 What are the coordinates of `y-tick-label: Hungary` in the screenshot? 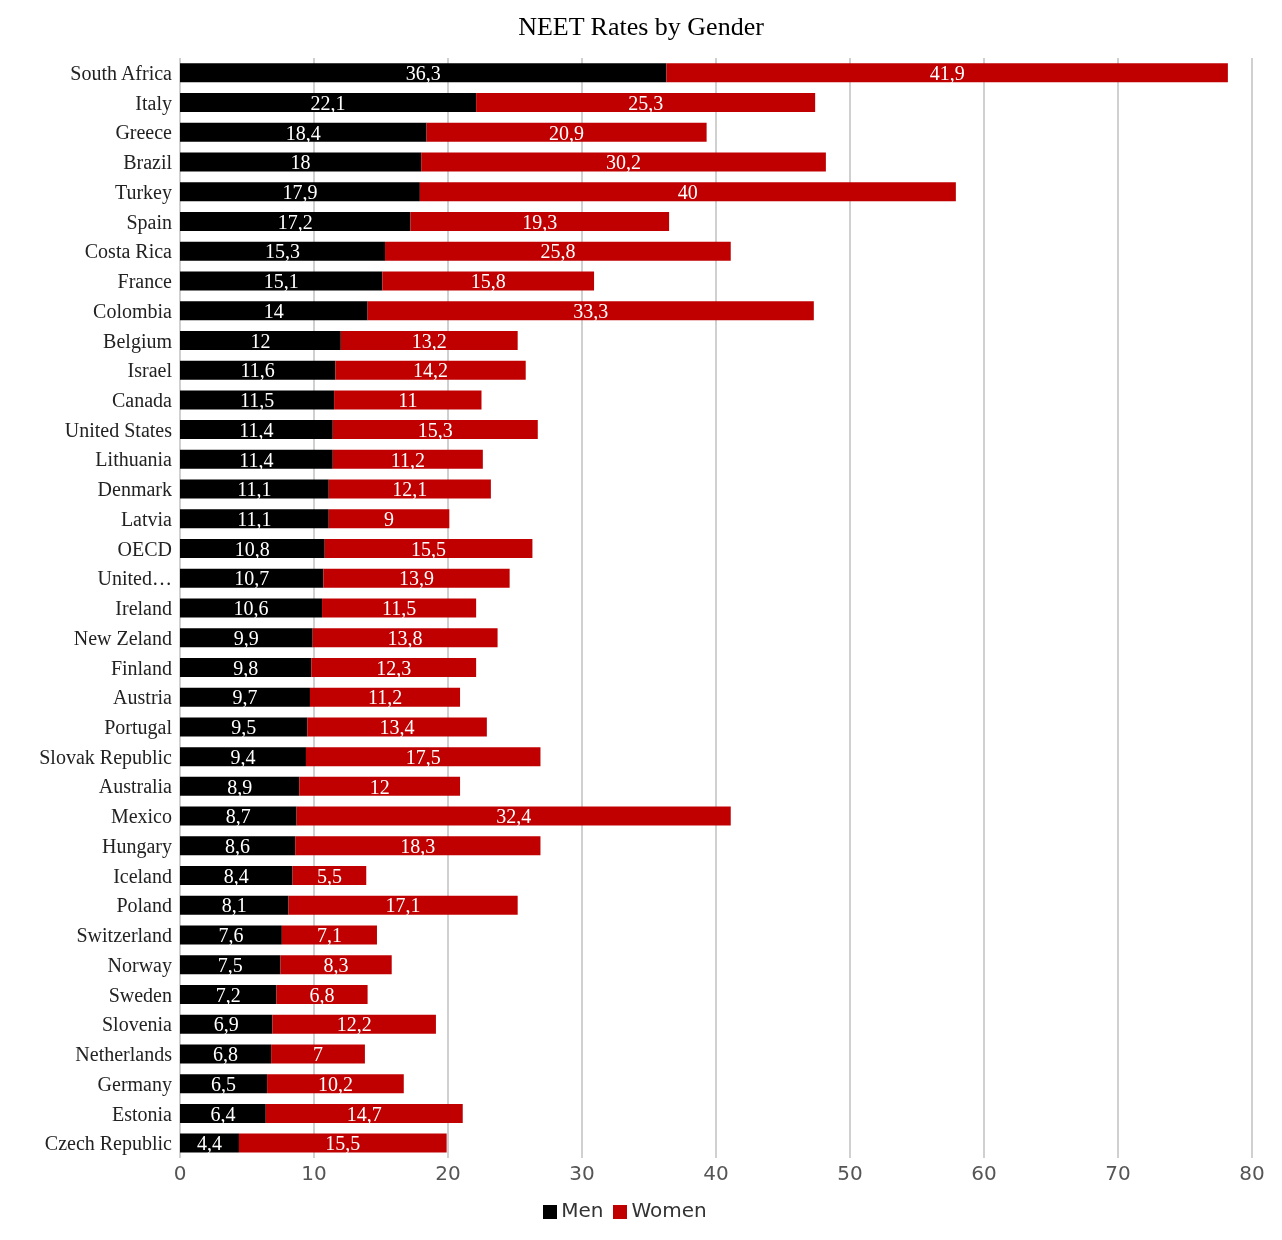 It's located at (137, 846).